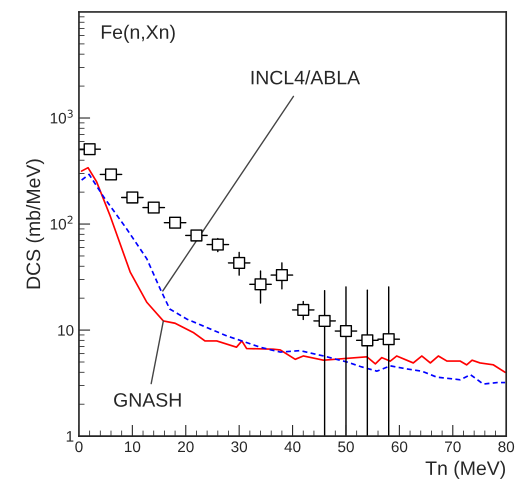 The width and height of the screenshot is (516, 499). Describe the element at coordinates (61, 223) in the screenshot. I see `y-tick-label: 10$^{2}$` at that location.